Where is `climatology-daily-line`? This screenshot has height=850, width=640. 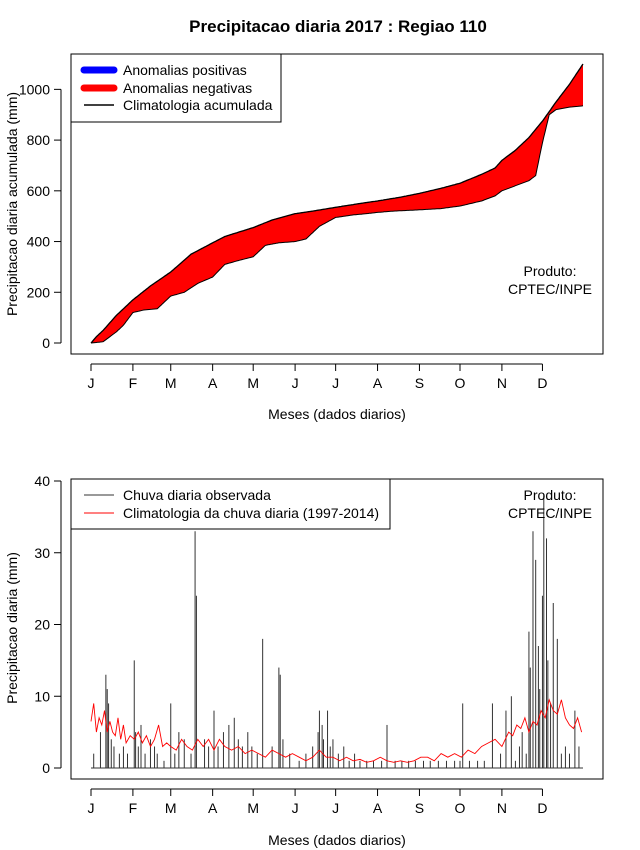
climatology-daily-line is located at coordinates (336, 730).